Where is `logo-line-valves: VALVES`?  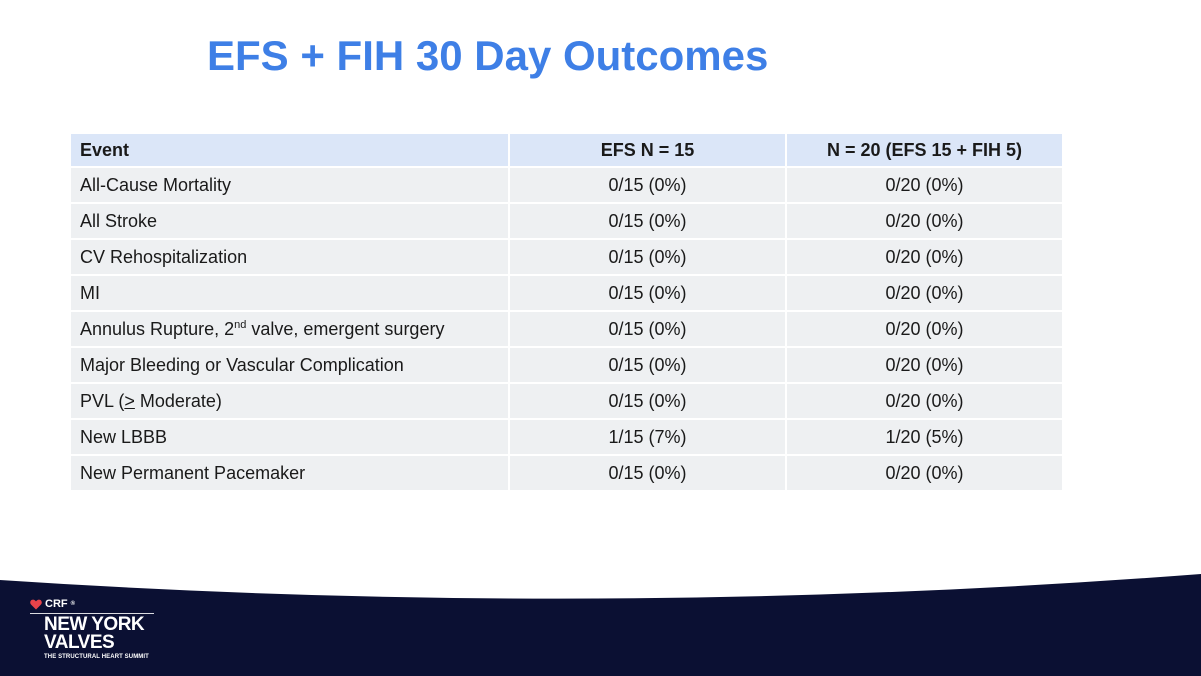
logo-line-valves: VALVES is located at coordinates (79, 642).